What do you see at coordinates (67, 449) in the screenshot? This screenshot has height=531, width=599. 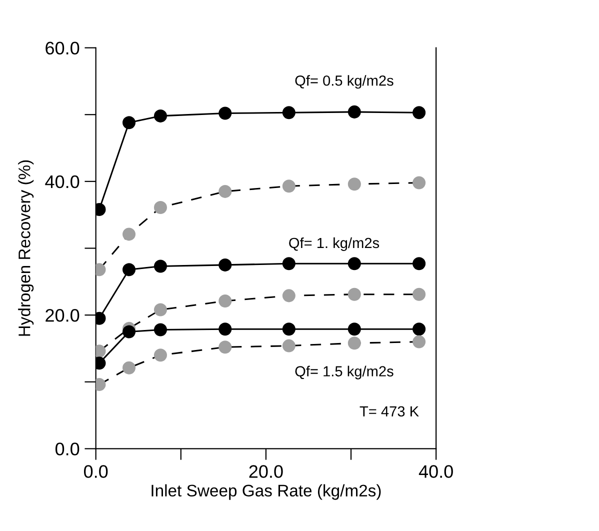 I see `y-tick-label: 0.0` at bounding box center [67, 449].